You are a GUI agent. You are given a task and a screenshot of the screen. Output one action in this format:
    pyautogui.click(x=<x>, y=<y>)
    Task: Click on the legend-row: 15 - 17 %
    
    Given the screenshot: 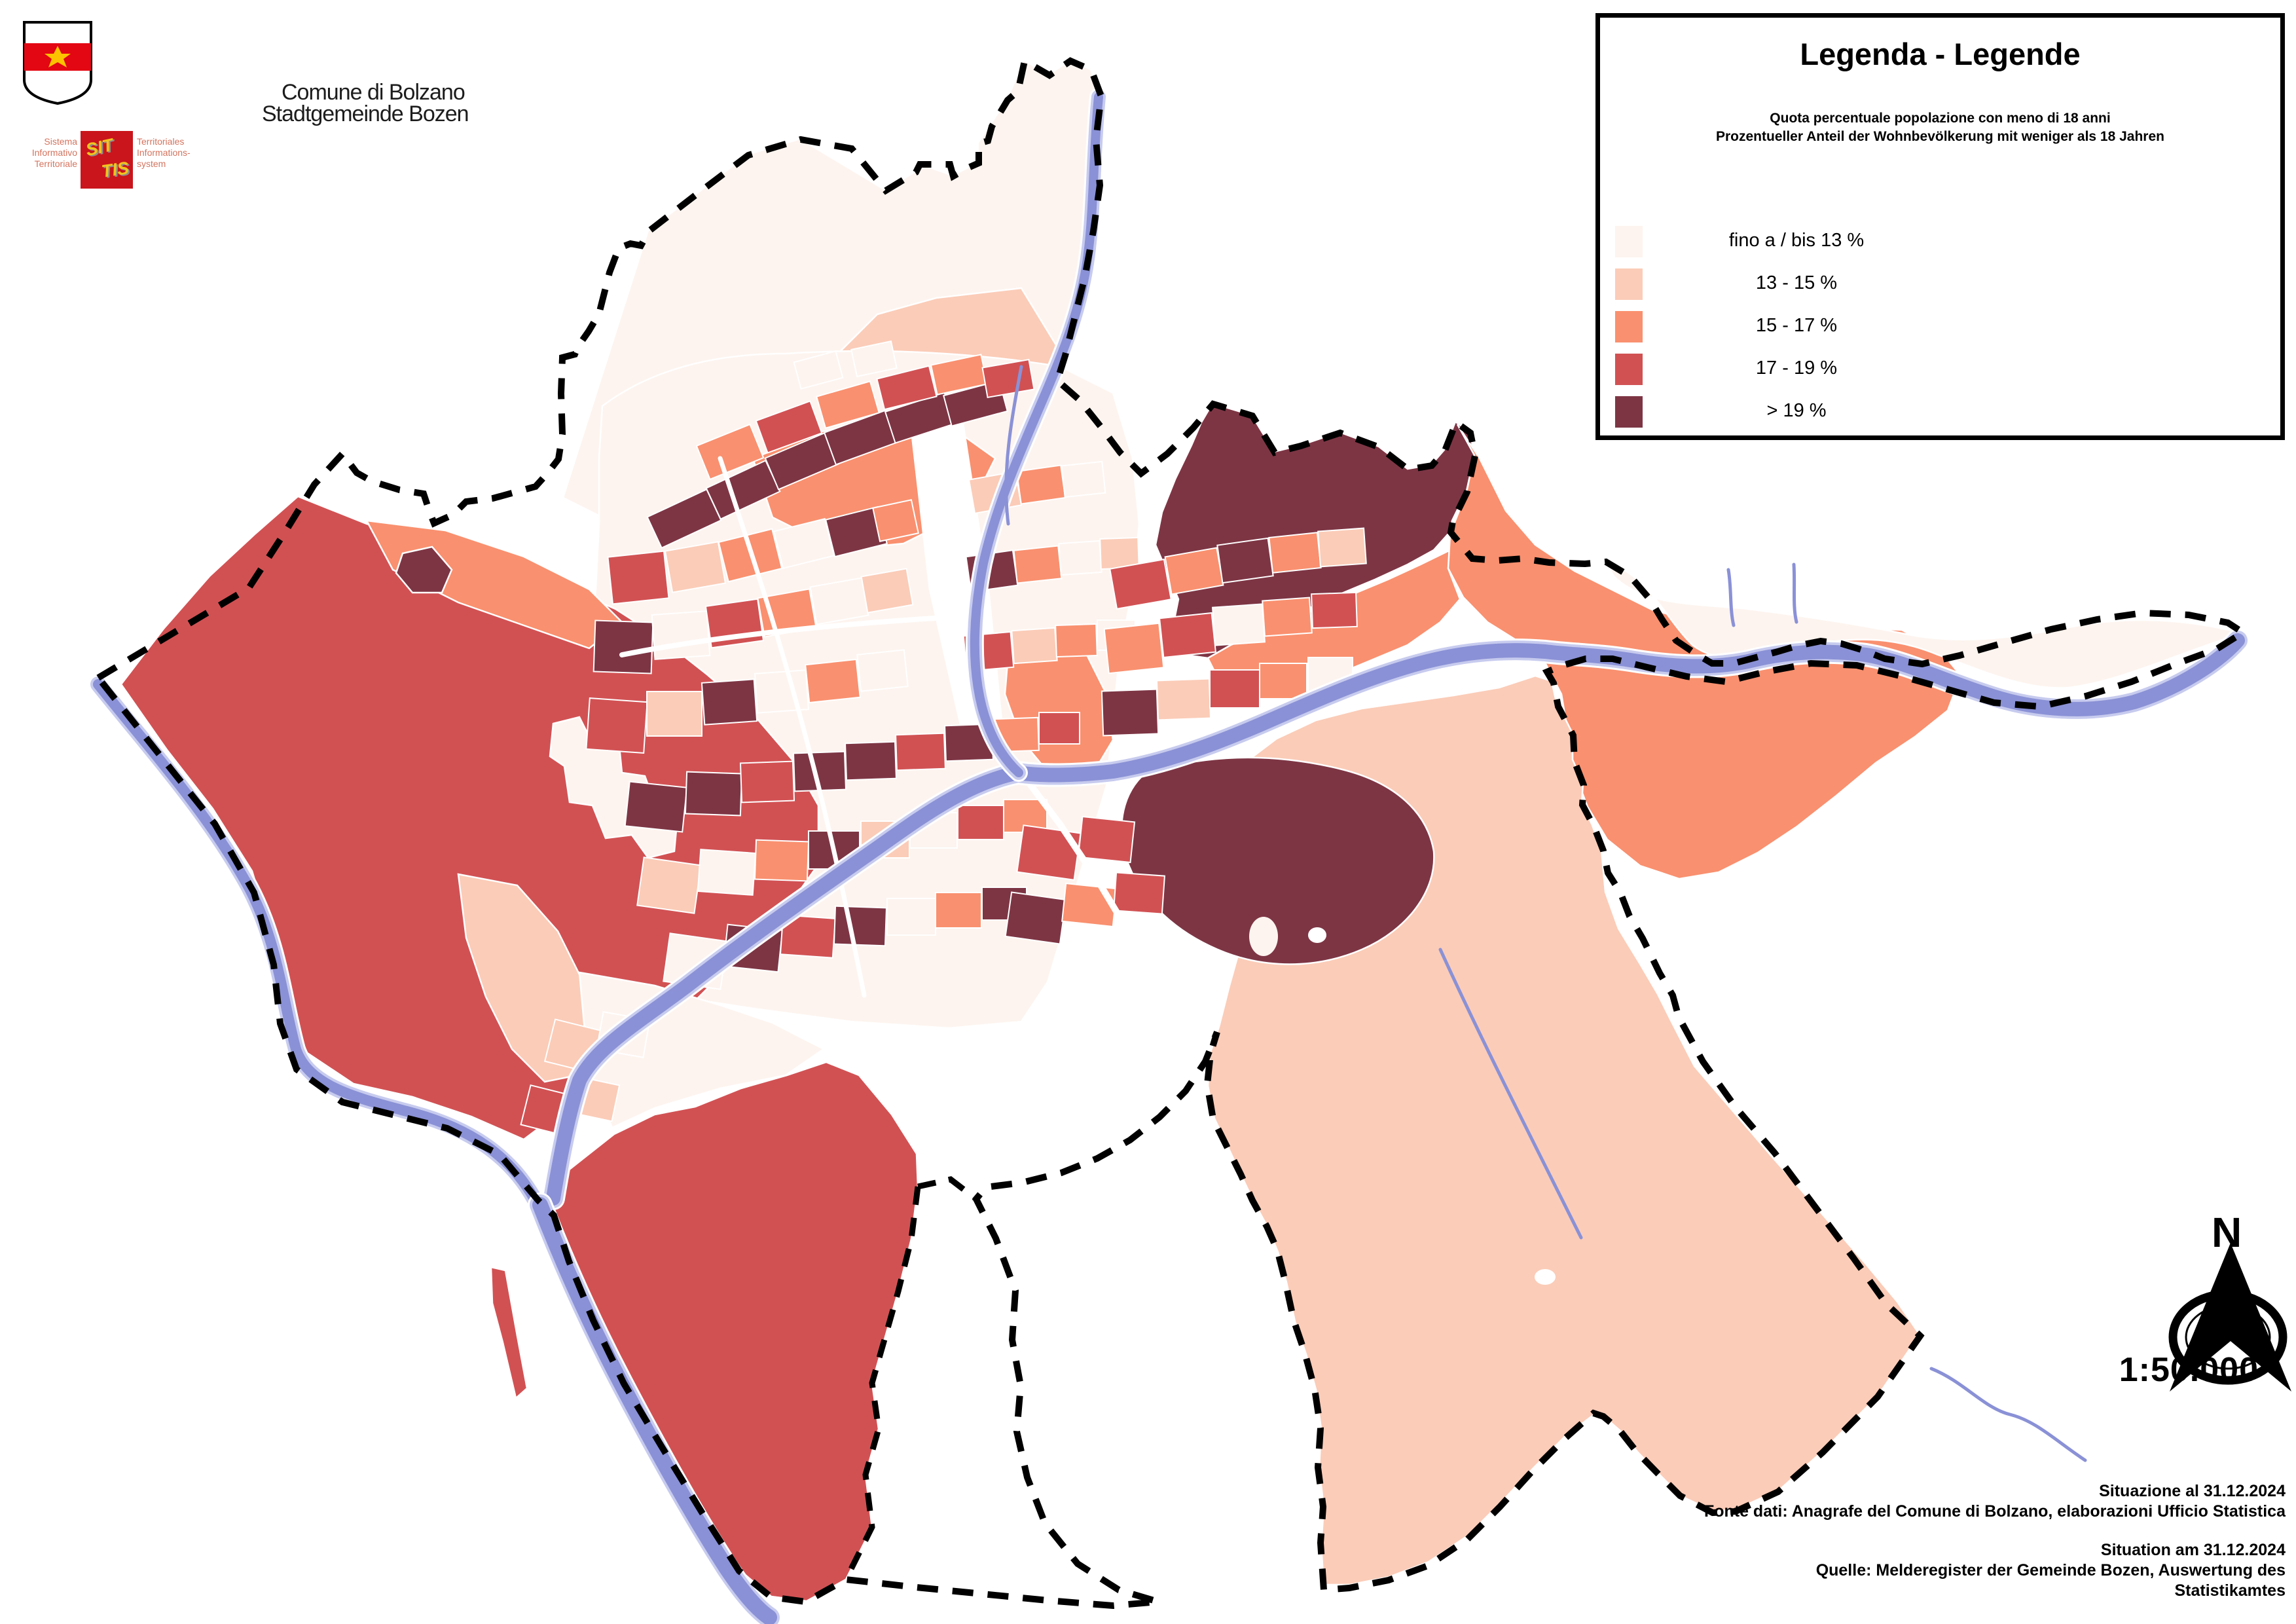 What is the action you would take?
    pyautogui.click(x=1940, y=327)
    